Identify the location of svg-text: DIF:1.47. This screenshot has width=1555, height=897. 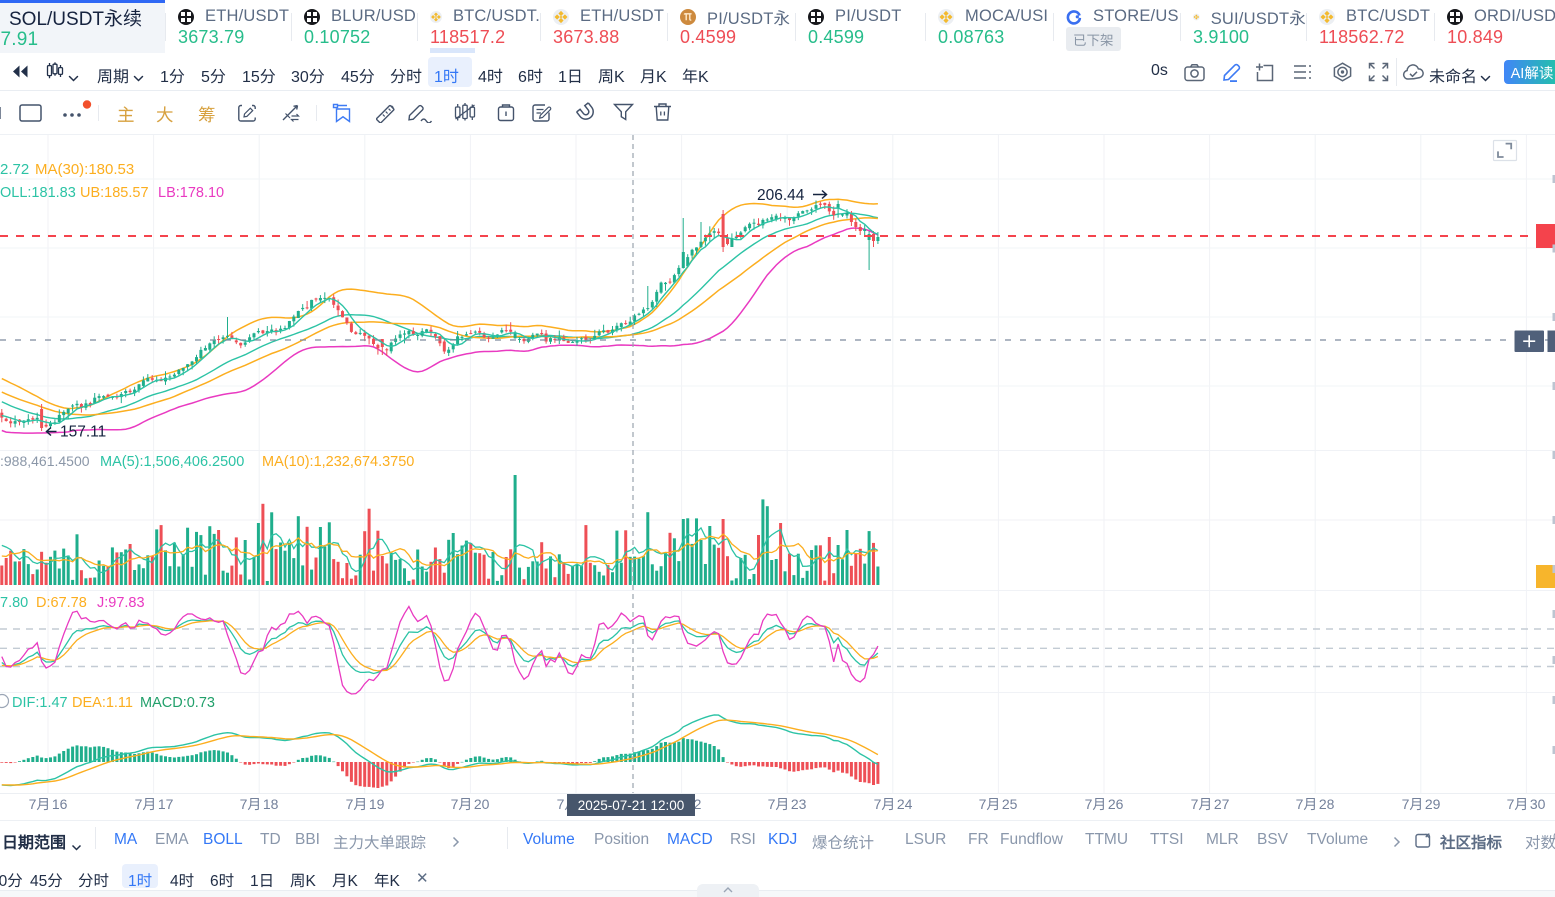
(40, 703).